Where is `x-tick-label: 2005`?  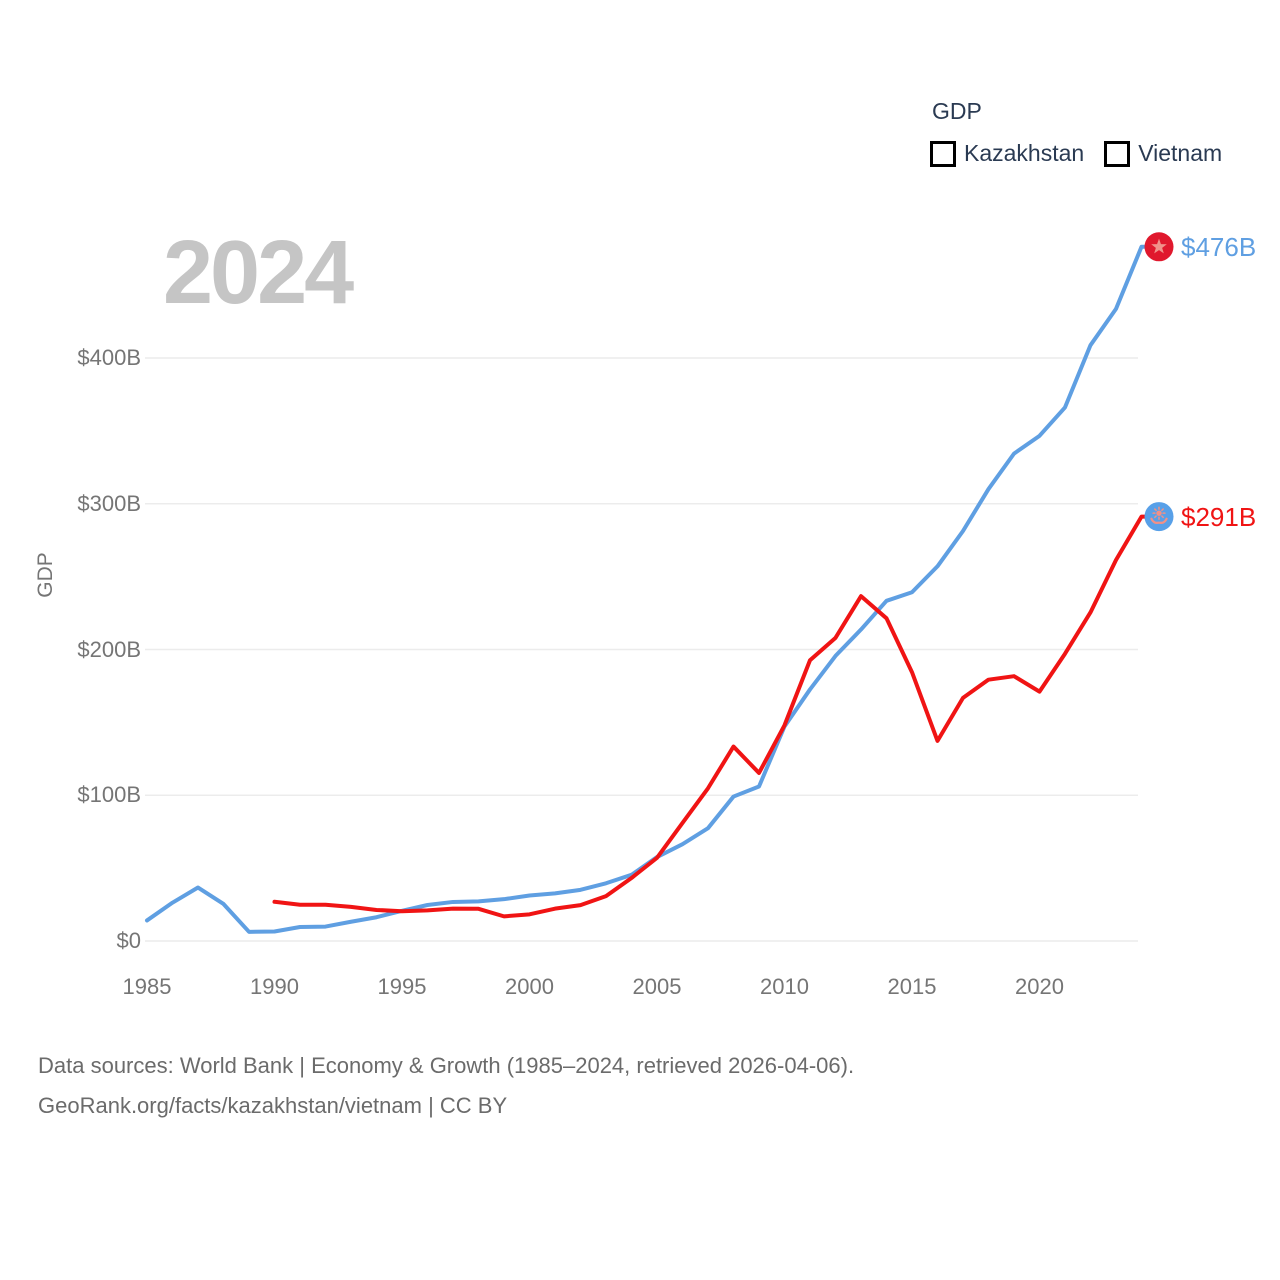 x-tick-label: 2005 is located at coordinates (657, 986).